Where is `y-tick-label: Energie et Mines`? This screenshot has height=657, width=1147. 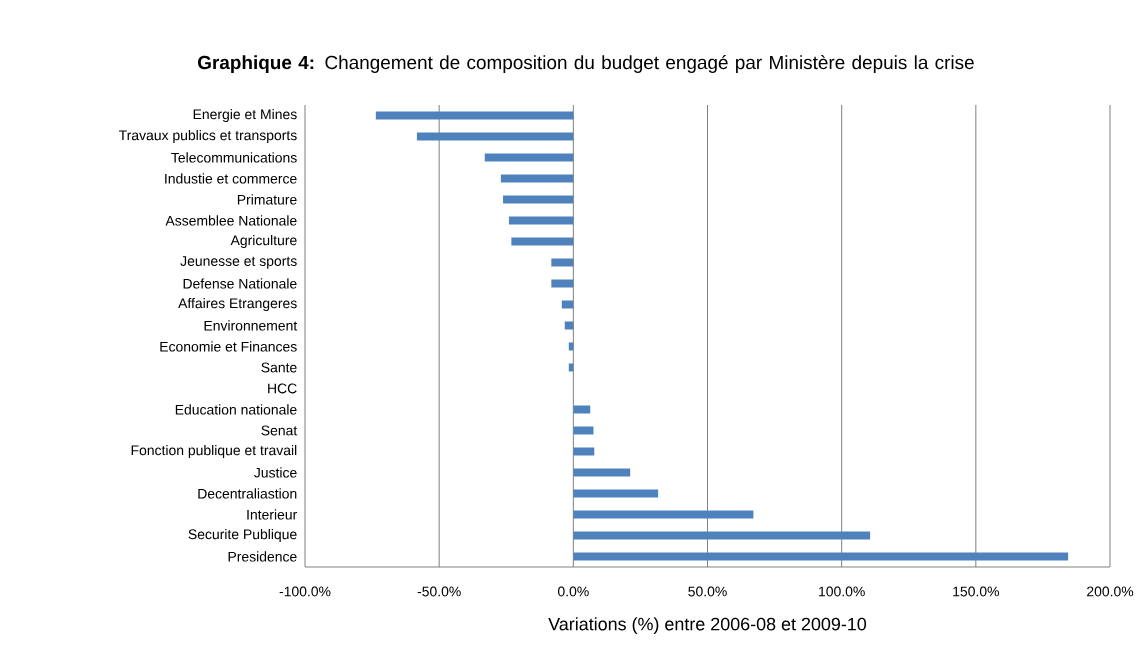
y-tick-label: Energie et Mines is located at coordinates (245, 115).